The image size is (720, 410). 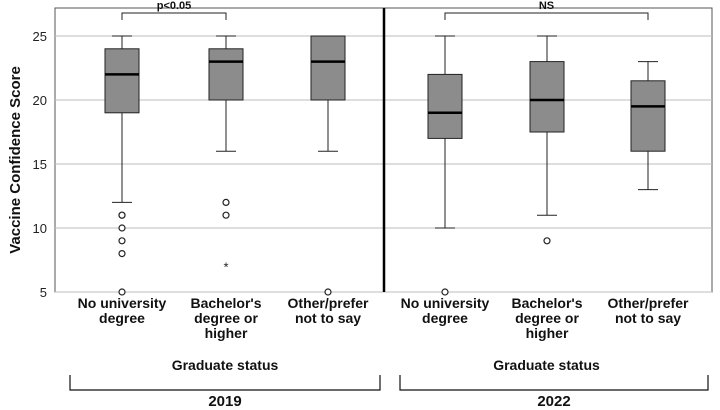 What do you see at coordinates (40, 228) in the screenshot?
I see `y-tick-label: 10` at bounding box center [40, 228].